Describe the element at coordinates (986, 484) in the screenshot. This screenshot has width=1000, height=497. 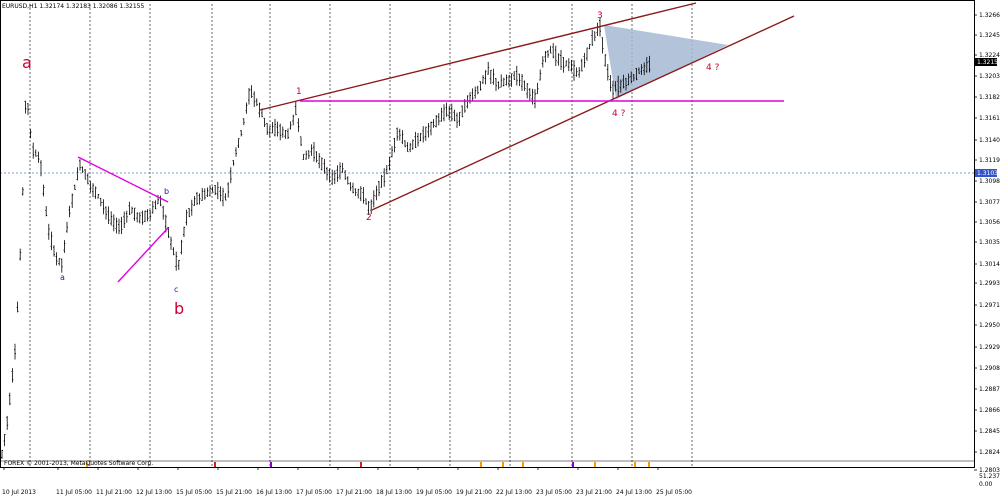
I see `subwindow-value-bottom: 0.00` at that location.